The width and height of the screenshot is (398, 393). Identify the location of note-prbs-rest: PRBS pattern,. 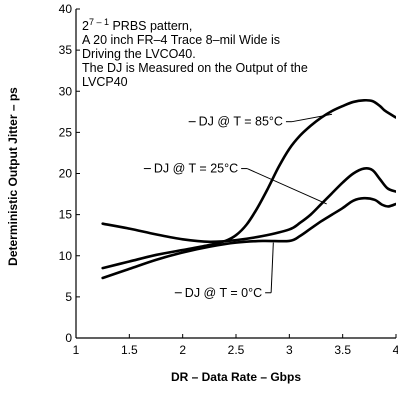
(150, 26).